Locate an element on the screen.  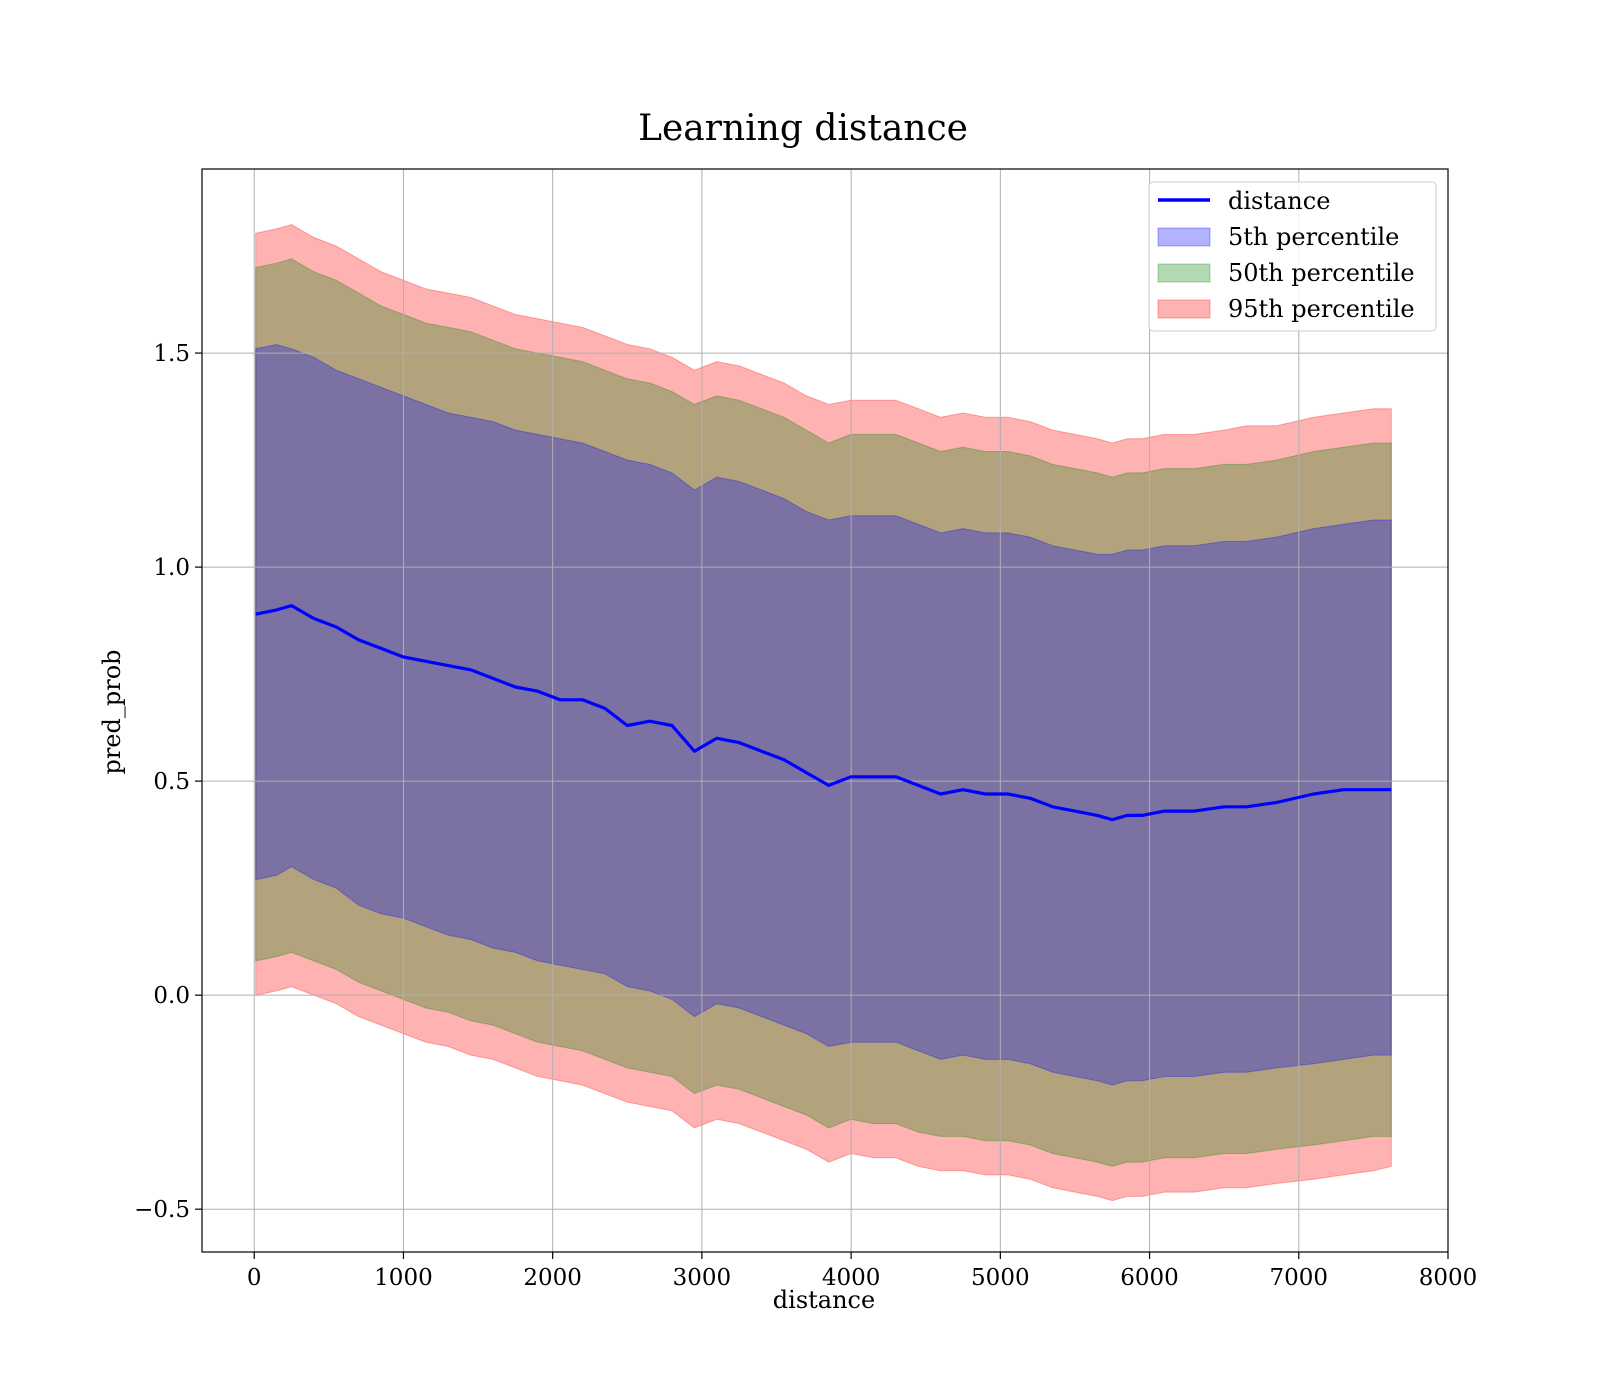
legend-label-95th: 95th percentile is located at coordinates (1321, 309).